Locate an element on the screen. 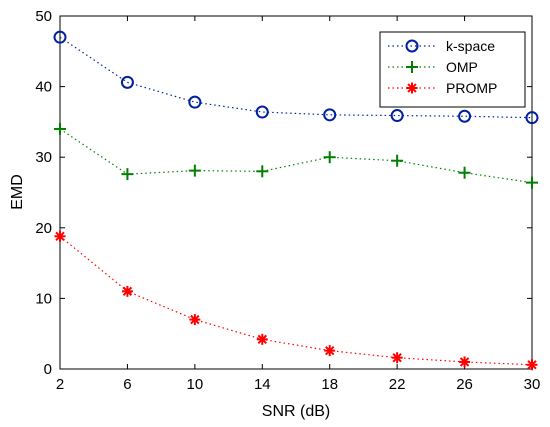  legend-label: PROMP is located at coordinates (471, 88).